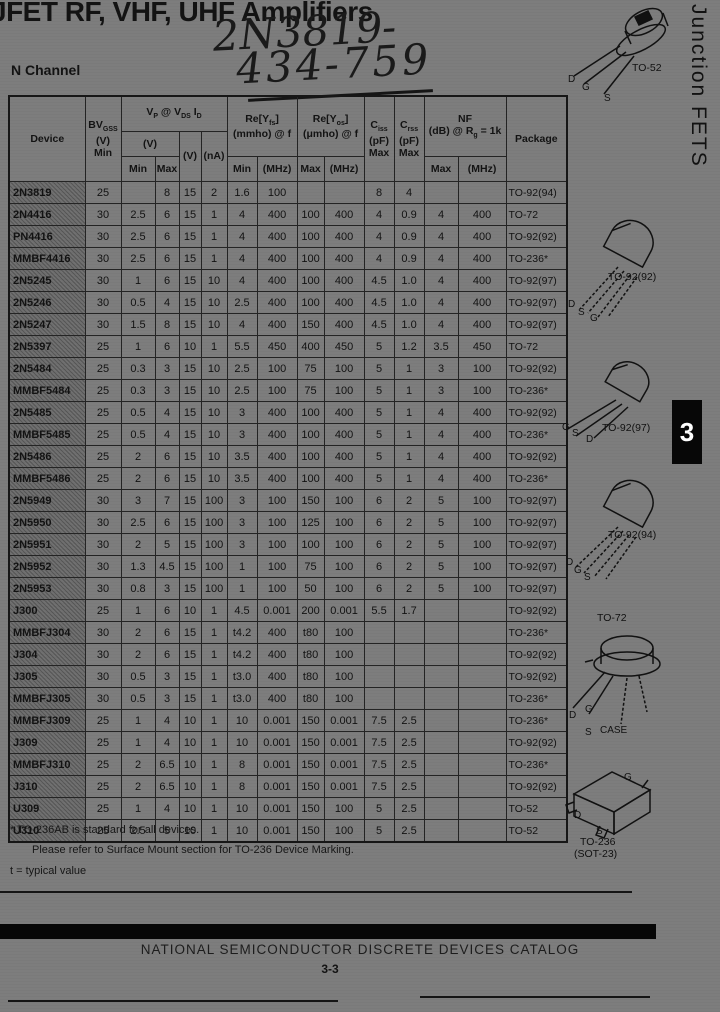 This screenshot has height=1012, width=720. Describe the element at coordinates (572, 79) in the screenshot. I see `to-52-pin-d: D` at that location.